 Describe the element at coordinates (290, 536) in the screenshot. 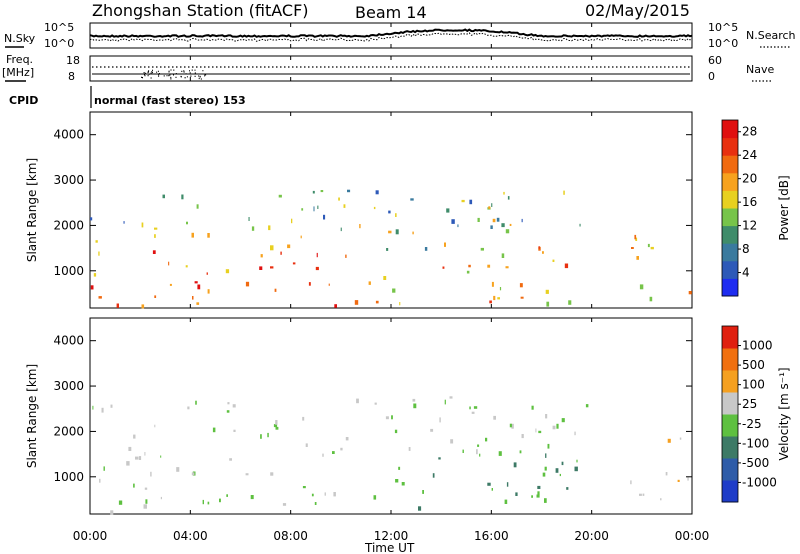

I see `x-tick-label: 08:00` at that location.